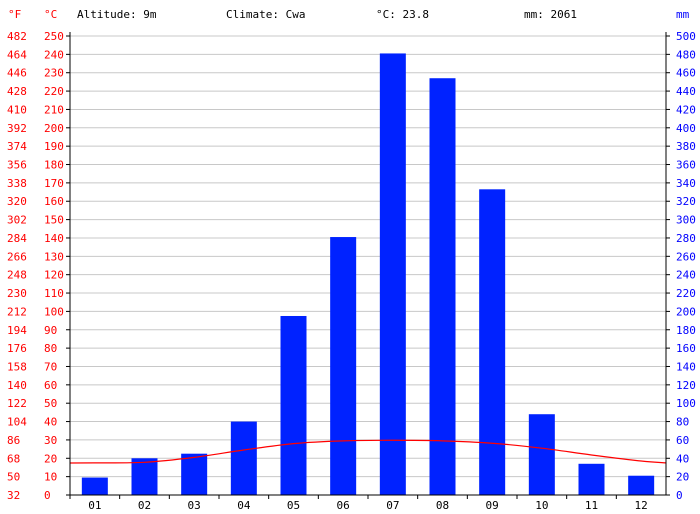 Image resolution: width=700 pixels, height=514 pixels. Describe the element at coordinates (54, 128) in the screenshot. I see `celsius-tick-label: 200` at that location.